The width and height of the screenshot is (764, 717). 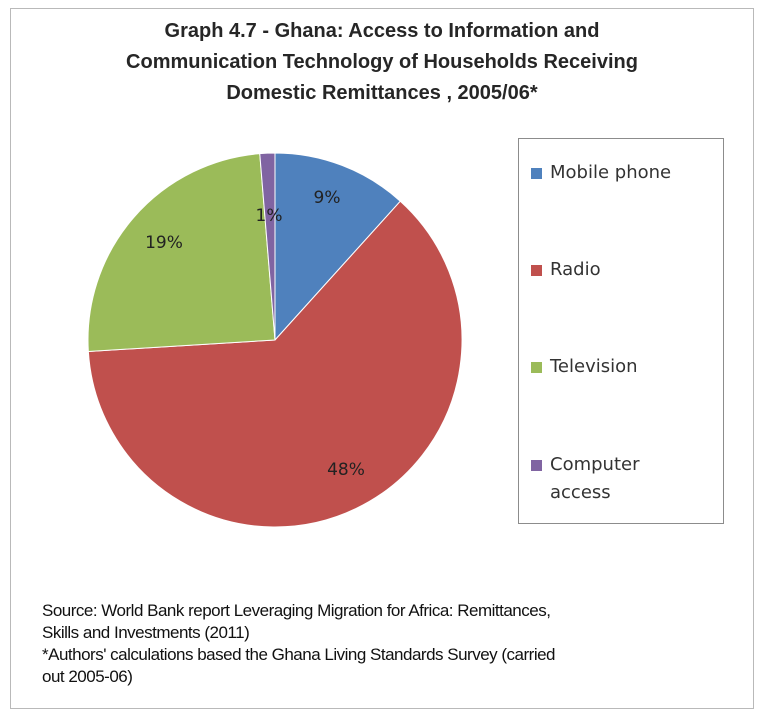 I want to click on data-label-television: 19%, so click(x=164, y=243).